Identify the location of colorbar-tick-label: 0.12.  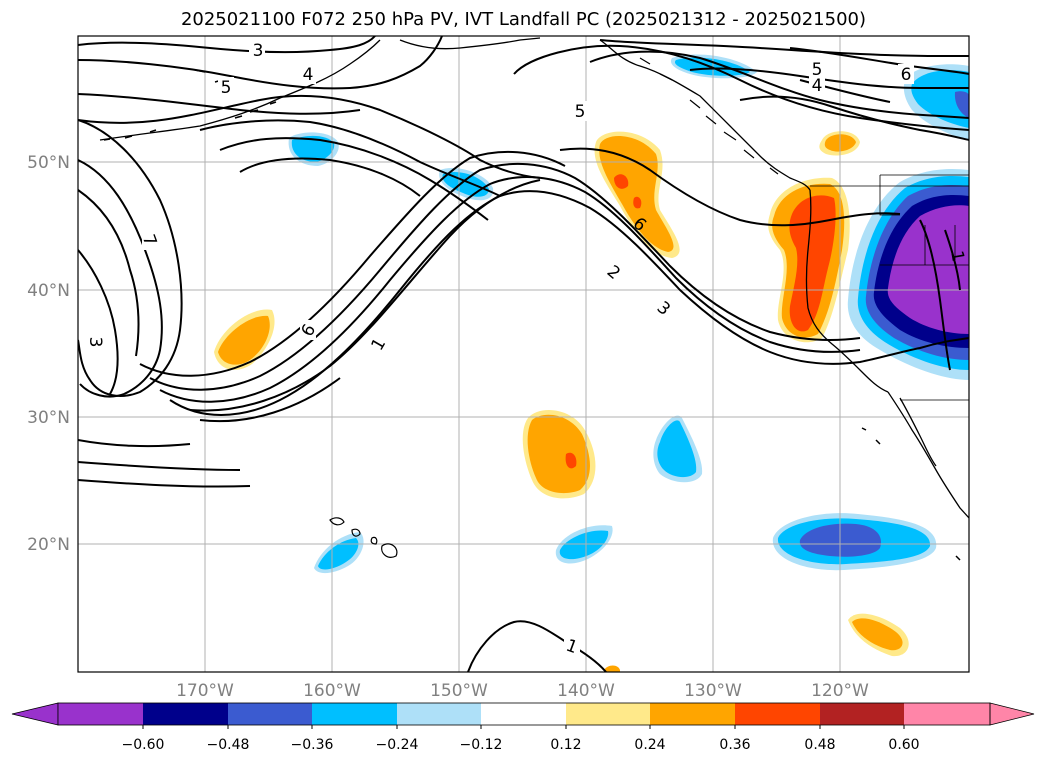
(565, 745).